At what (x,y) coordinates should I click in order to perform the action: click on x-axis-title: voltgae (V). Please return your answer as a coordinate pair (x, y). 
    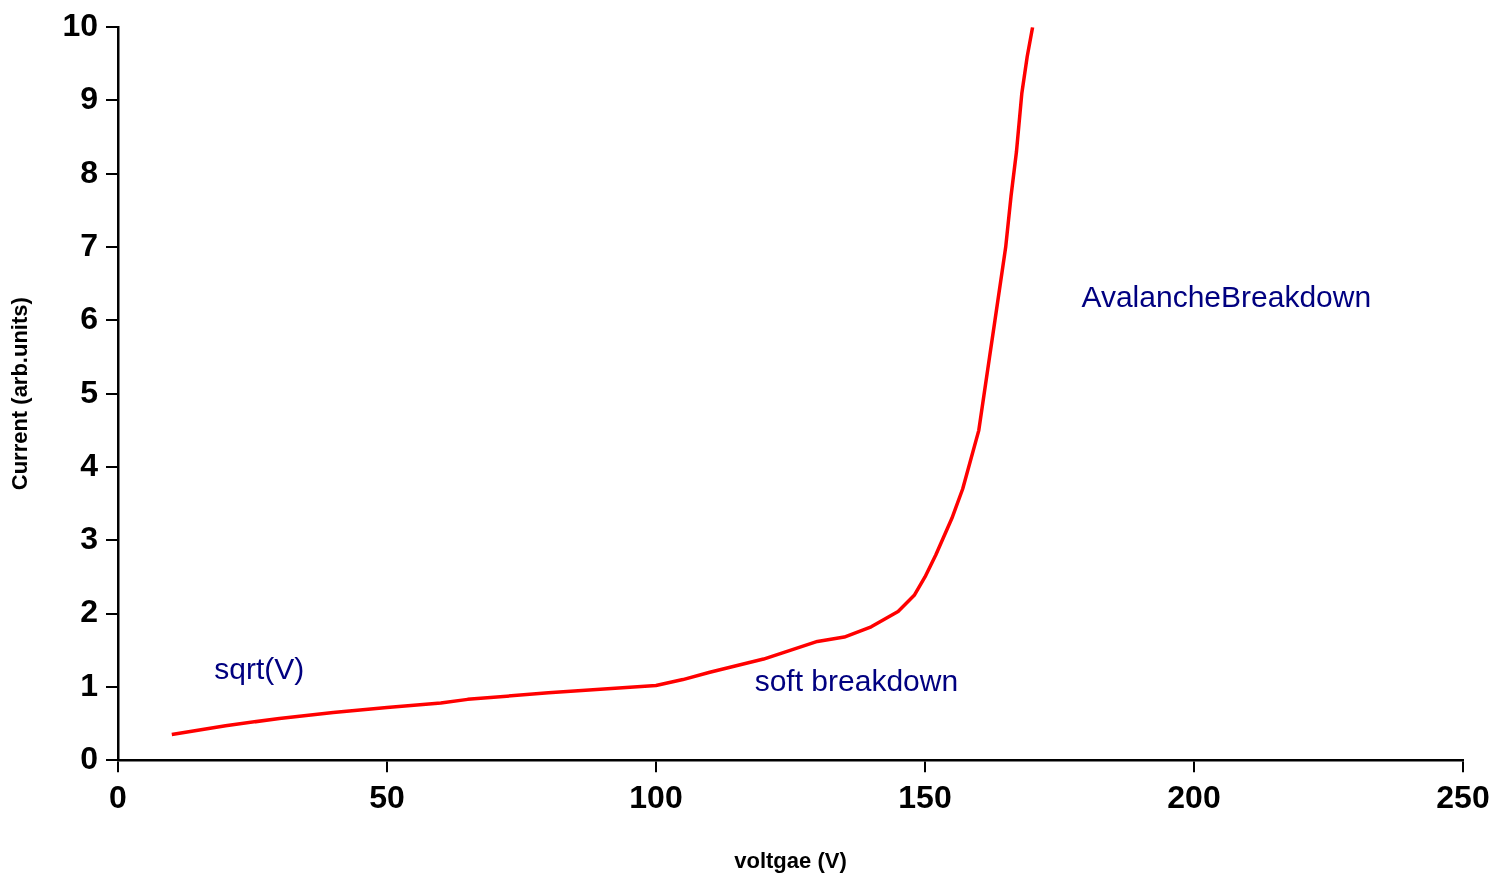
    Looking at the image, I should click on (790, 860).